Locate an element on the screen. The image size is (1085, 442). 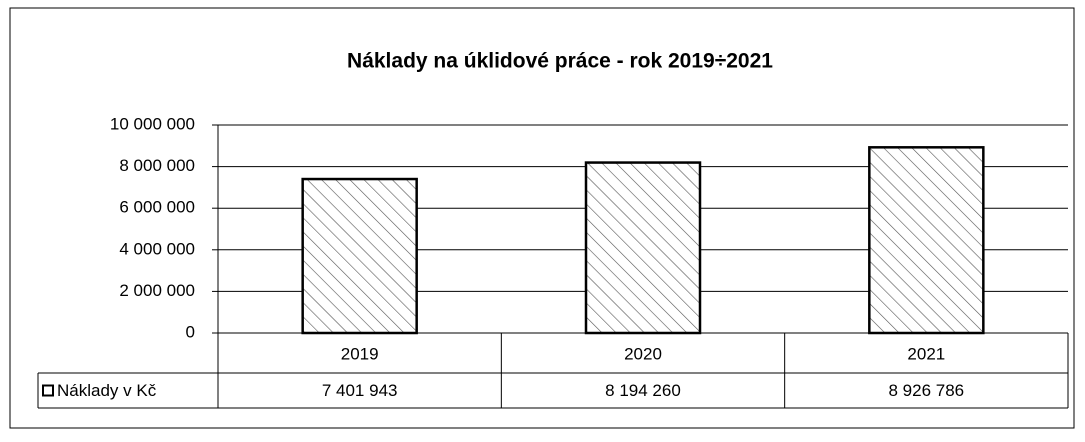
legend-label: Náklady v Kč is located at coordinates (107, 390).